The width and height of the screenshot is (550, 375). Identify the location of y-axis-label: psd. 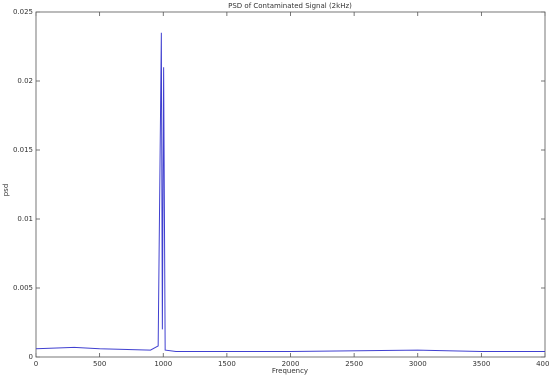
(6, 190).